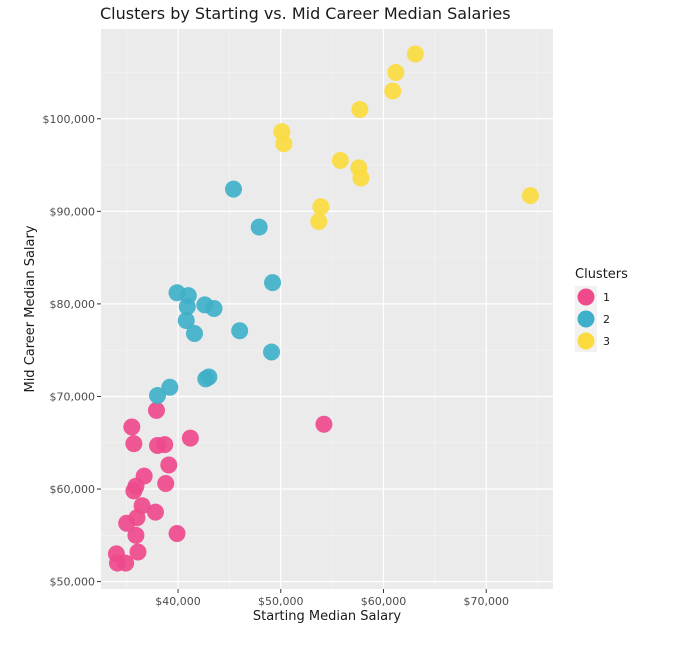 This screenshot has height=648, width=692. What do you see at coordinates (281, 601) in the screenshot?
I see `x-tick-label: $50,000` at bounding box center [281, 601].